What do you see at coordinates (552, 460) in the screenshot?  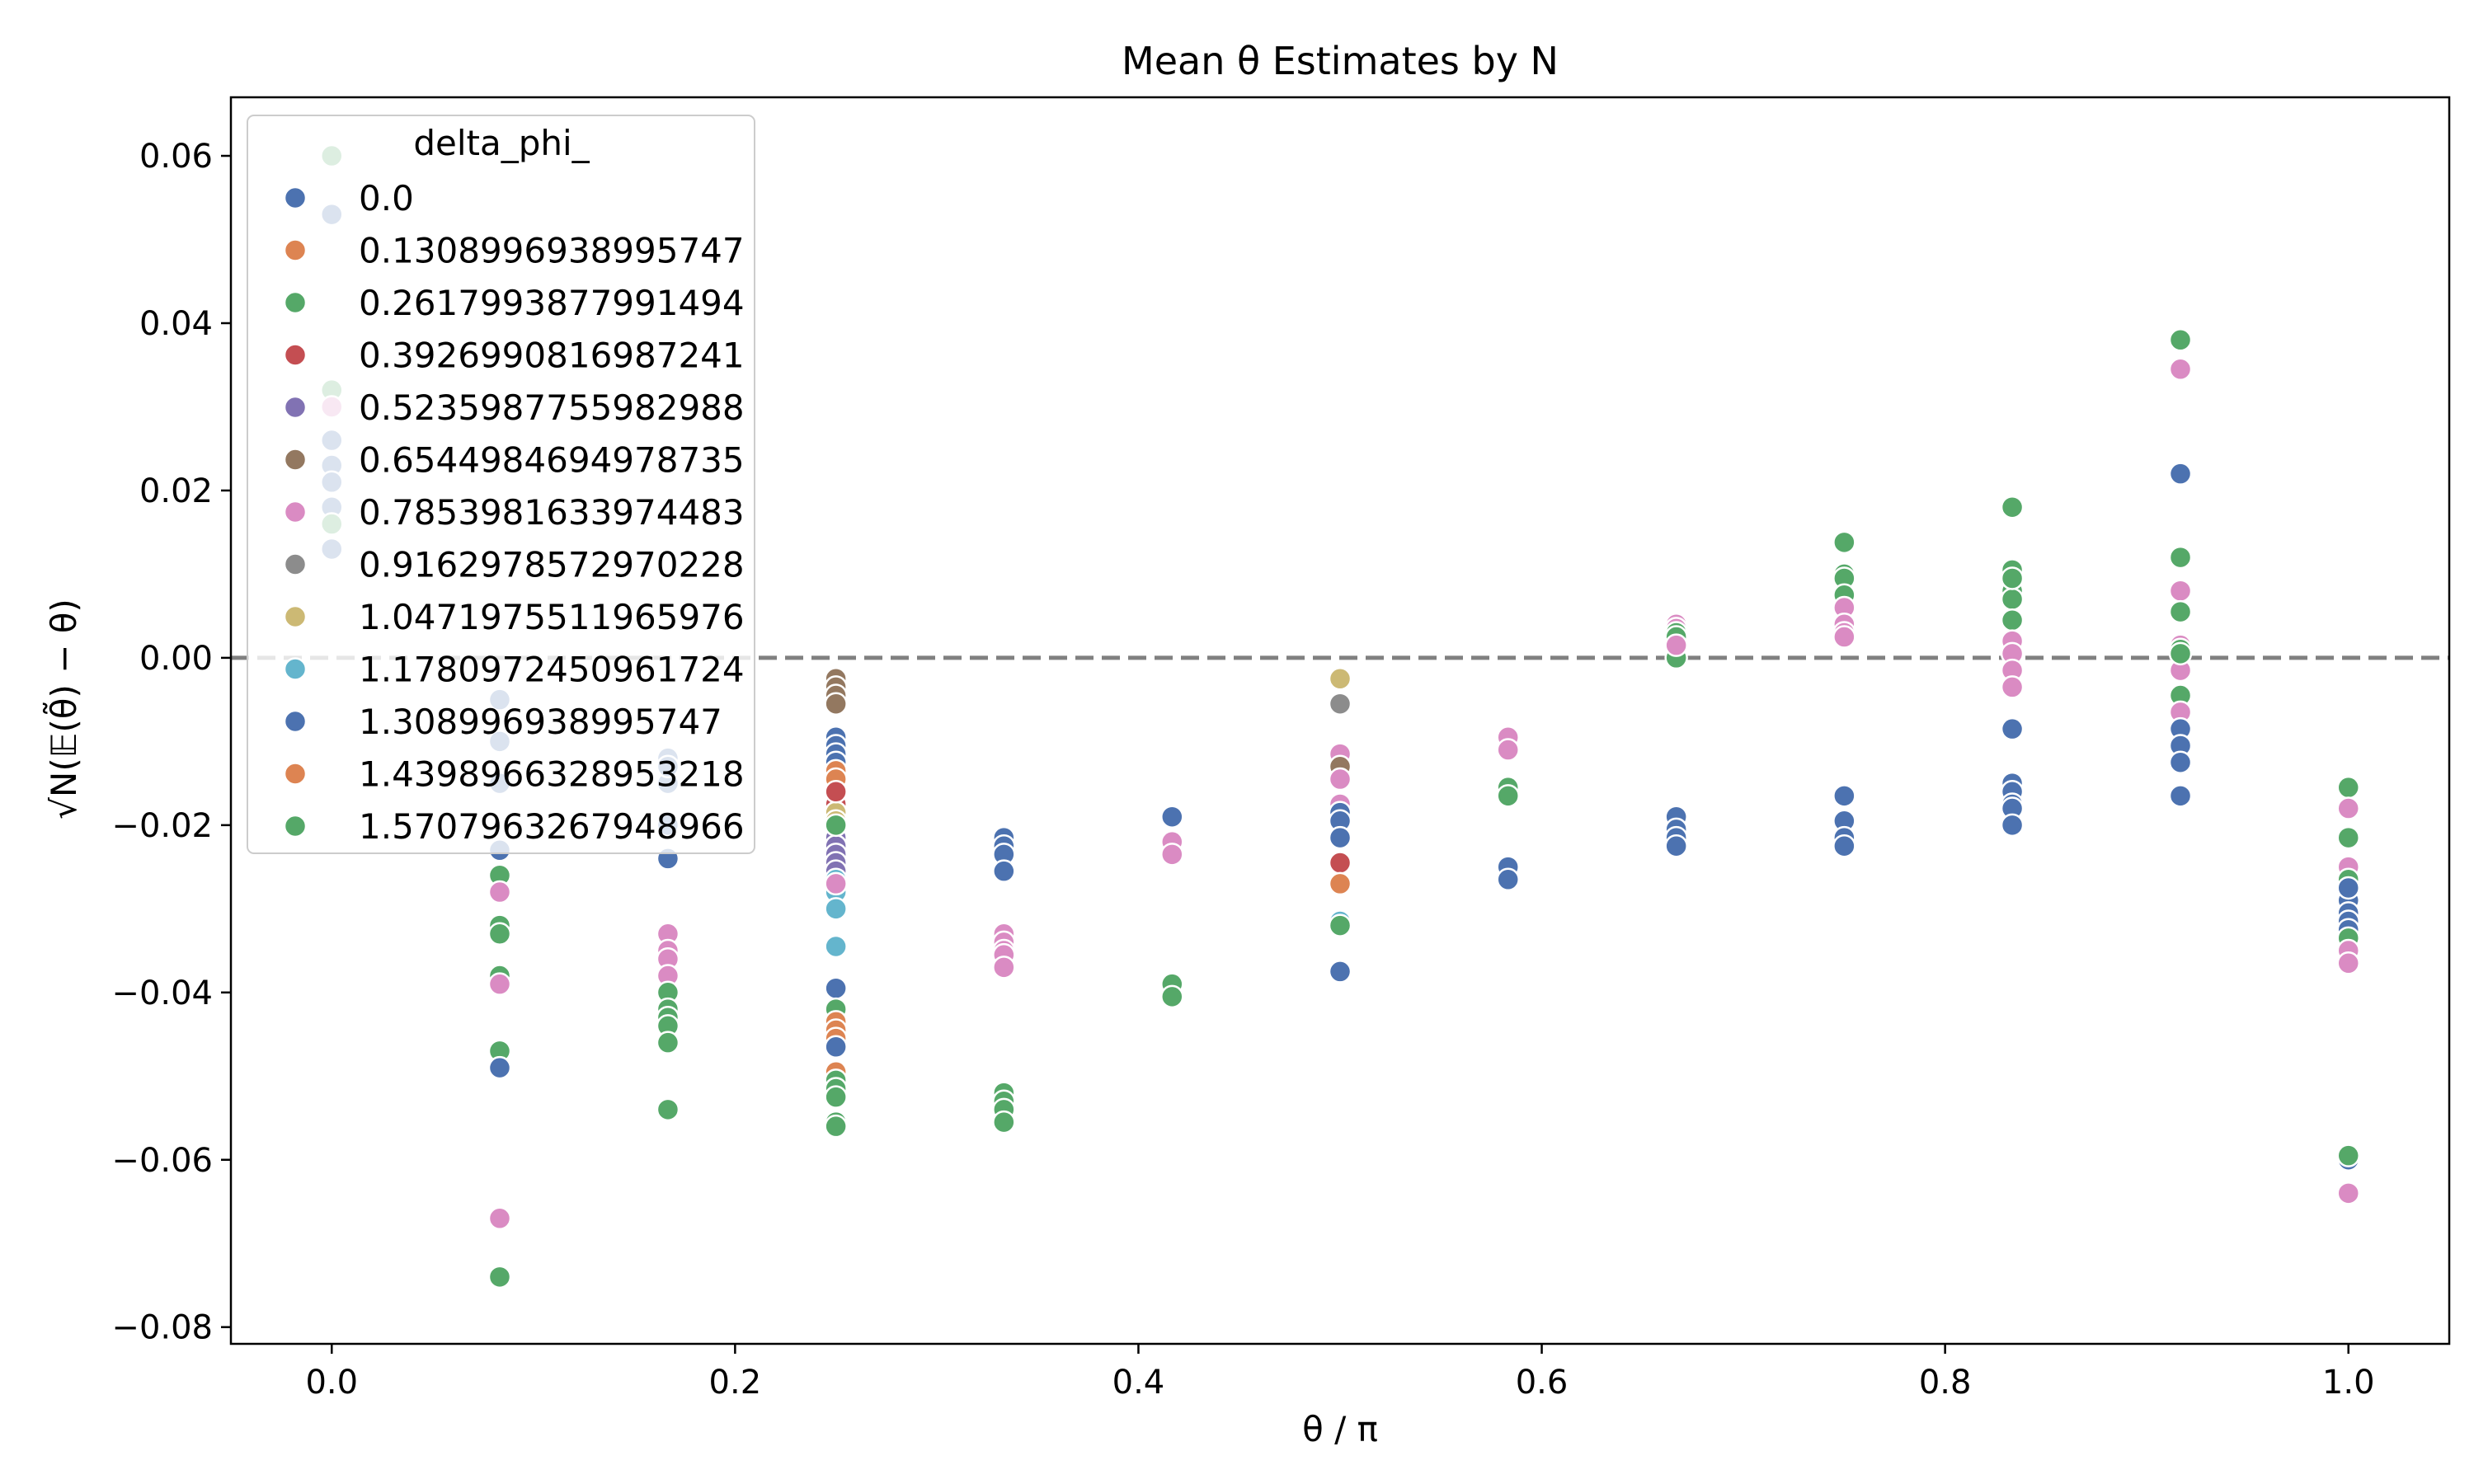 I see `legend-label: 0.6544984694978735` at bounding box center [552, 460].